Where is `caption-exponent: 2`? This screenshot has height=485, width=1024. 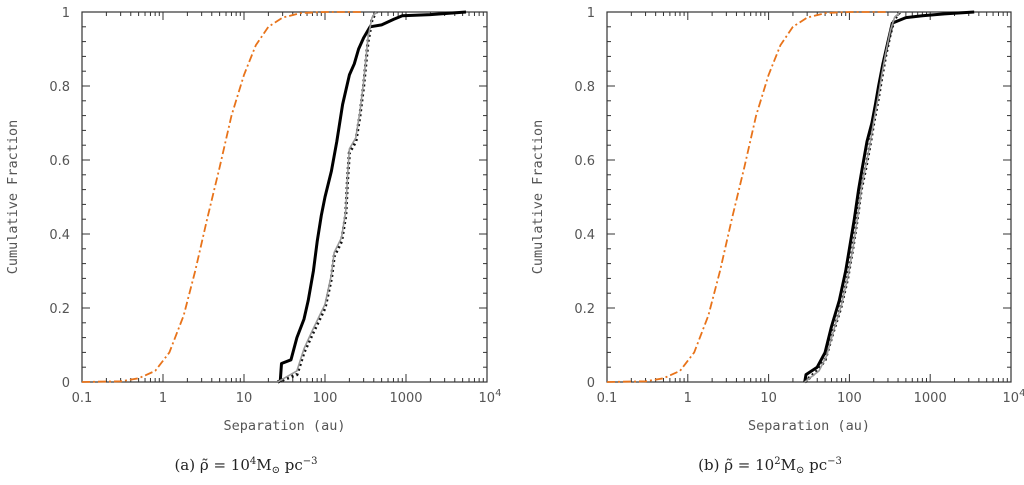
caption-exponent: 2 is located at coordinates (777, 461).